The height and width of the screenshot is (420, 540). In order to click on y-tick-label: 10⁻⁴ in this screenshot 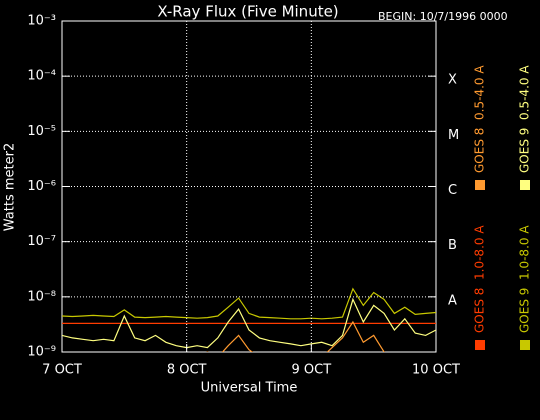, I will do `click(41, 76)`.